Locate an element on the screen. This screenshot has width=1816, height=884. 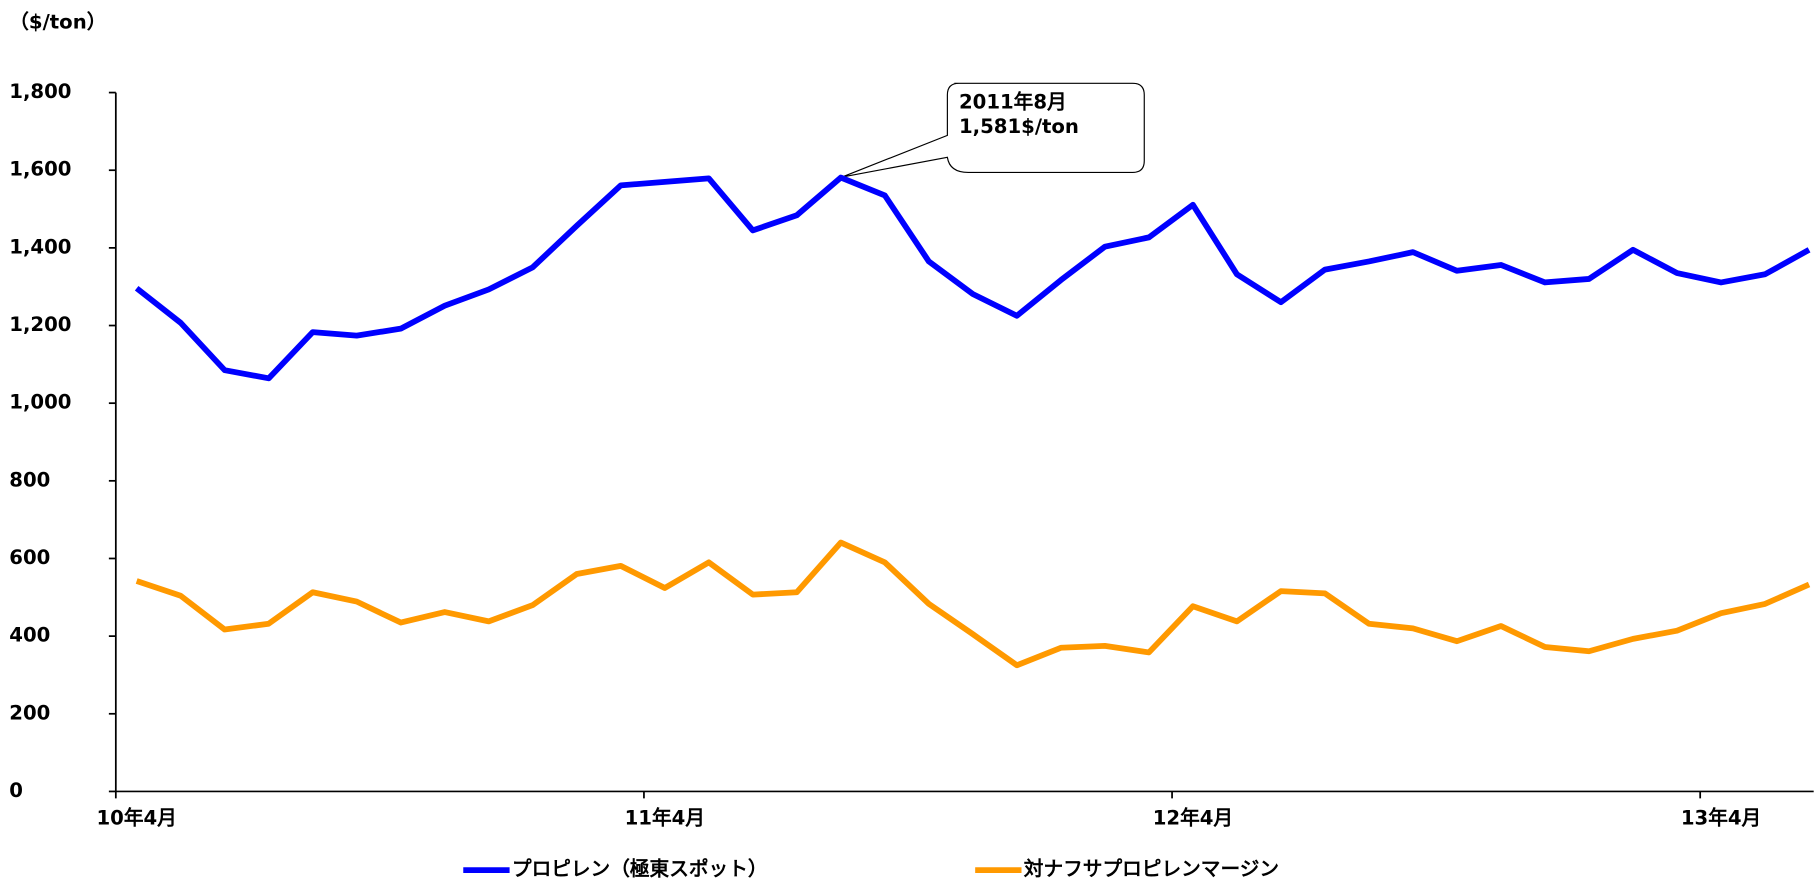
x-tick-label: 11年4月 is located at coordinates (665, 818).